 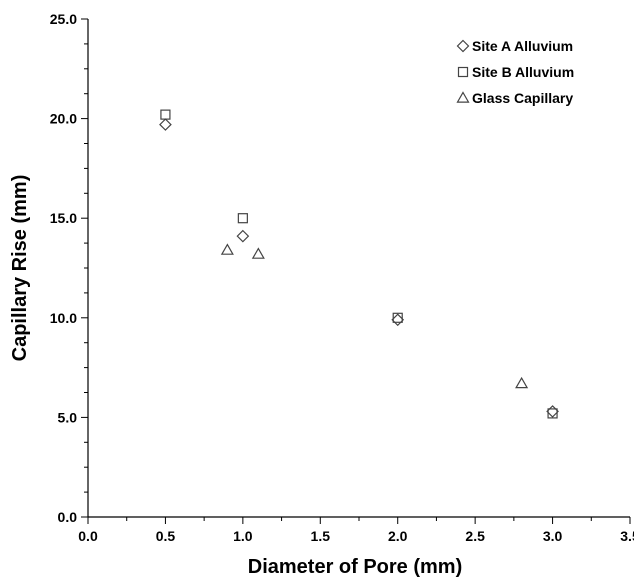 I want to click on y-tick-label: 10.0, so click(x=63, y=318).